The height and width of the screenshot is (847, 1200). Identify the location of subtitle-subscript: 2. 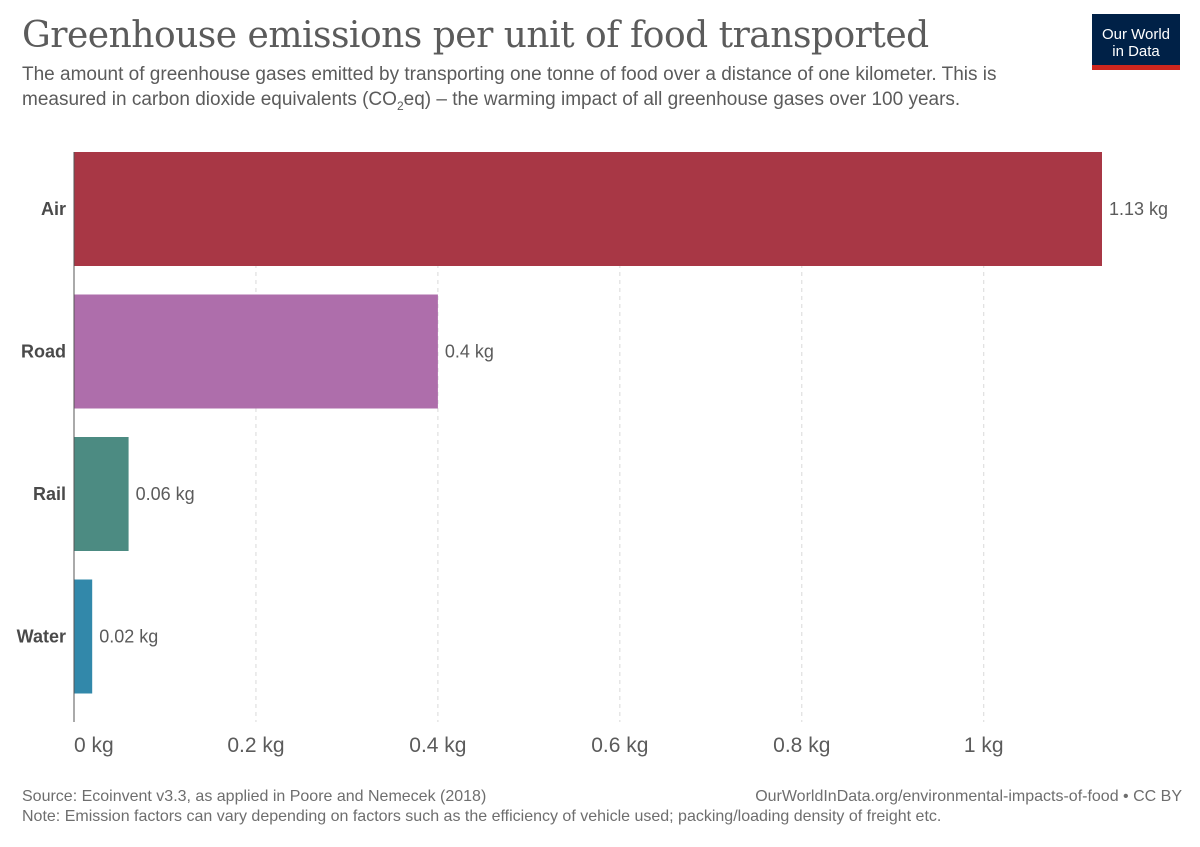
(400, 105).